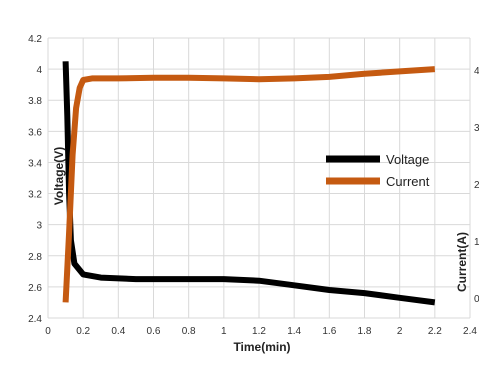  Describe the element at coordinates (435, 331) in the screenshot. I see `x-tick-label: 2.2` at that location.